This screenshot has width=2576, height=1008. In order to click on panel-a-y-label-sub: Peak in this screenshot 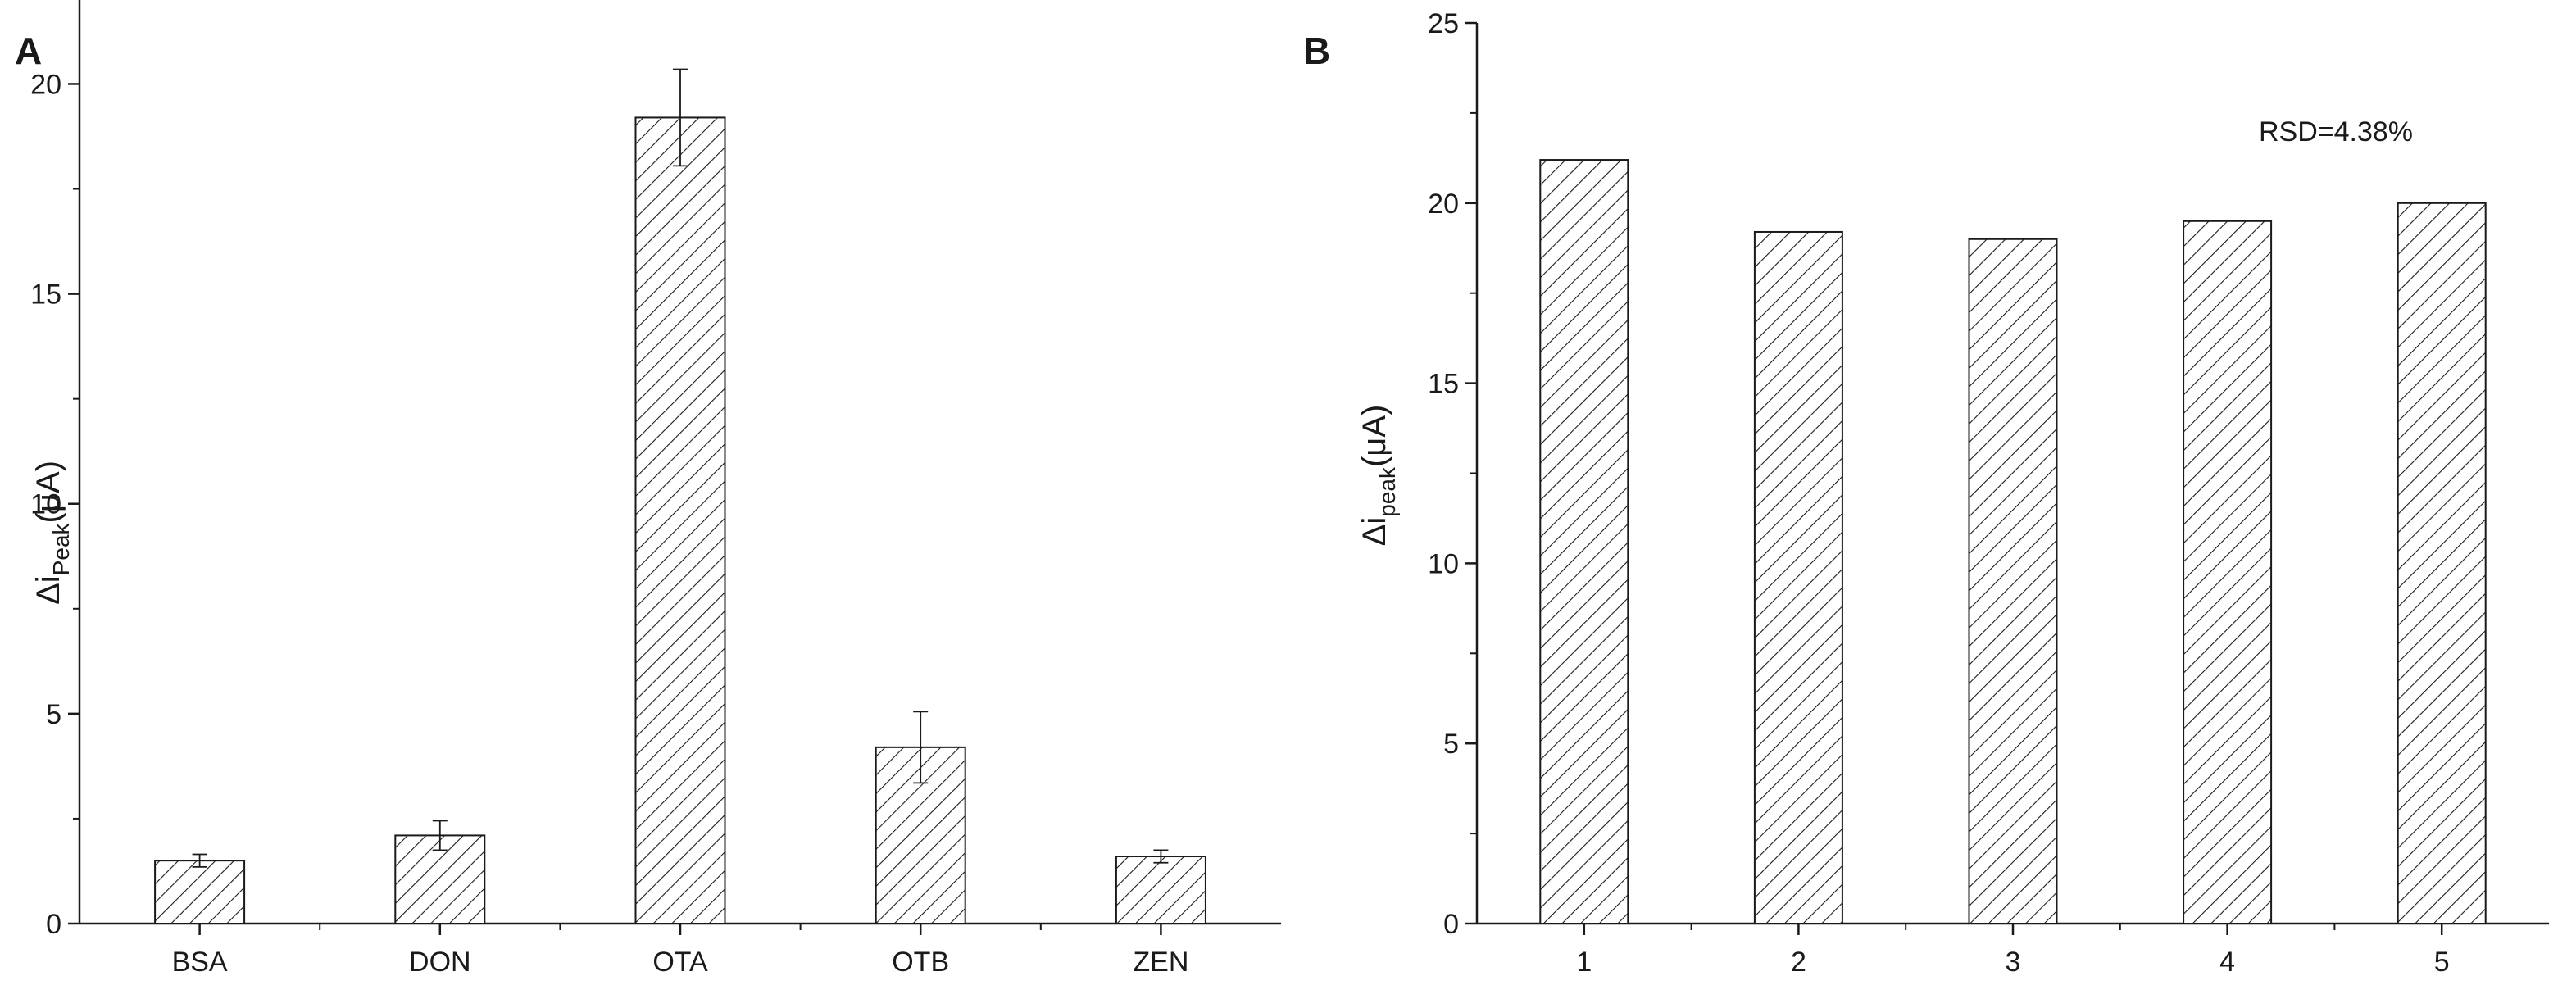, I will do `click(61, 548)`.